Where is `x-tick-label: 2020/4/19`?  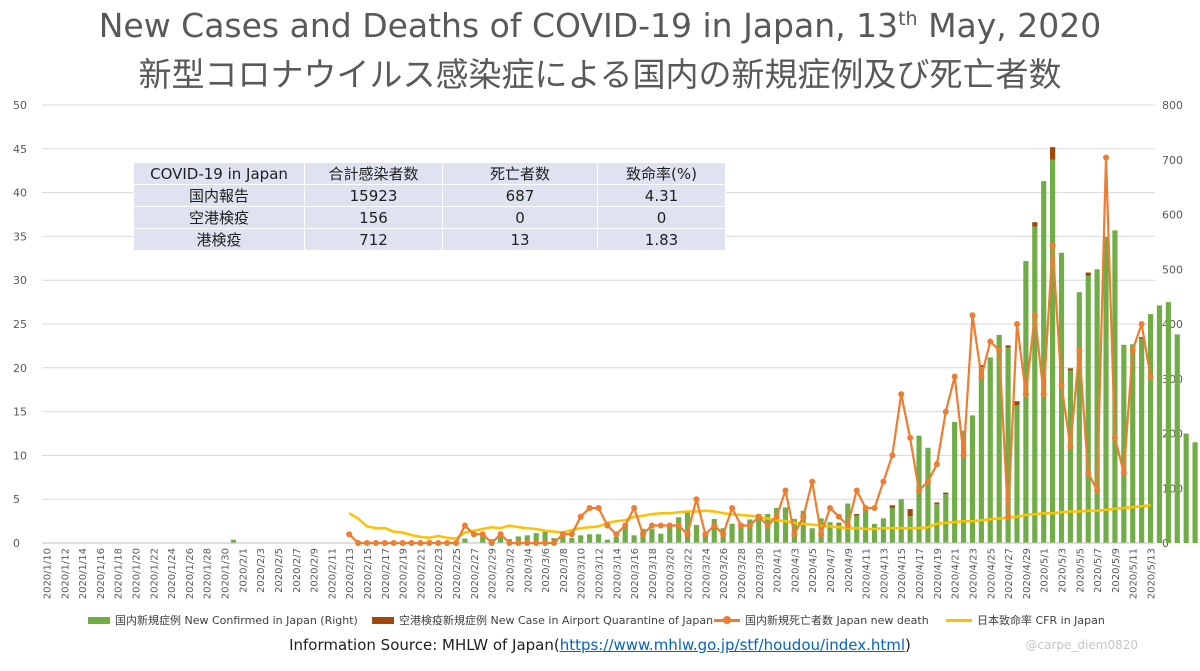
x-tick-label: 2020/4/19 is located at coordinates (938, 573).